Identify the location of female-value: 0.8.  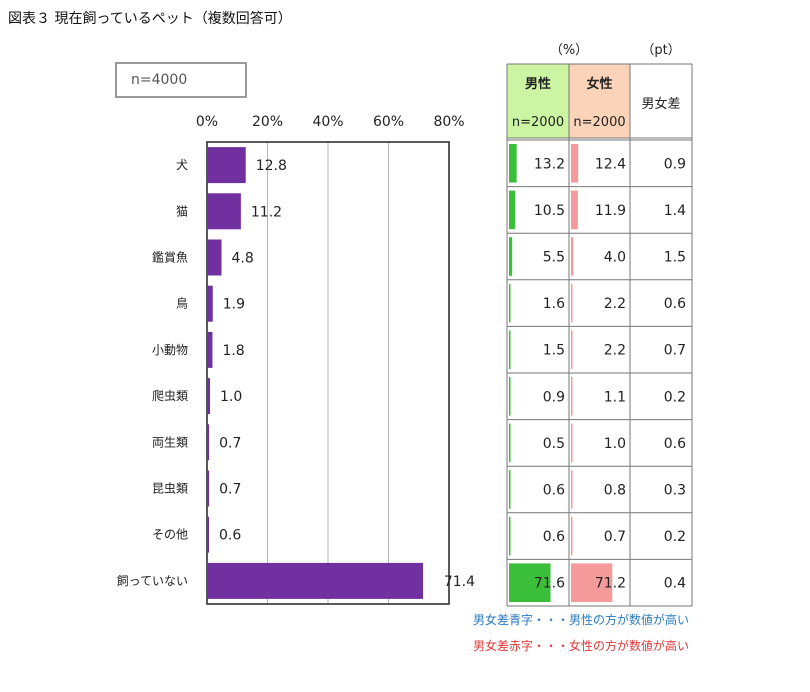
(615, 491).